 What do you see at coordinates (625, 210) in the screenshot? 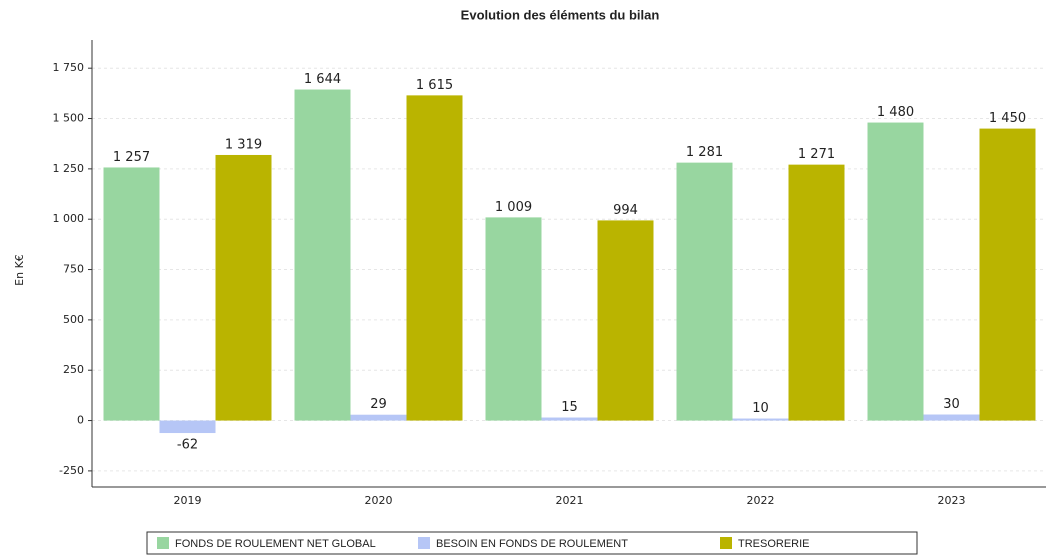
I see `value-label: 994` at bounding box center [625, 210].